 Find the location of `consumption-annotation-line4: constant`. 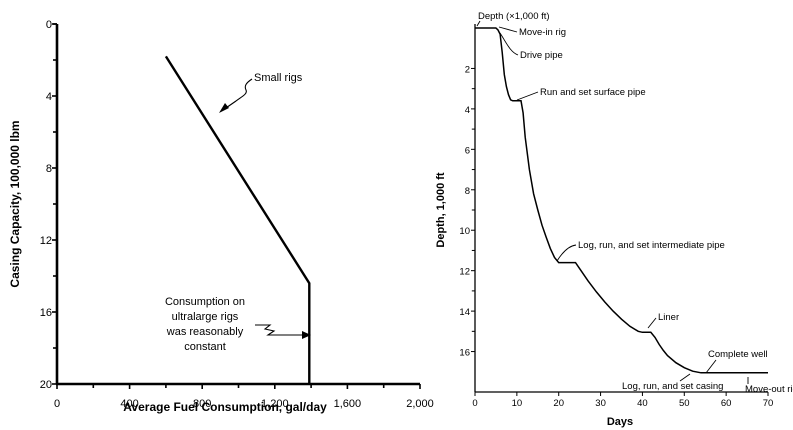

consumption-annotation-line4: constant is located at coordinates (205, 347).